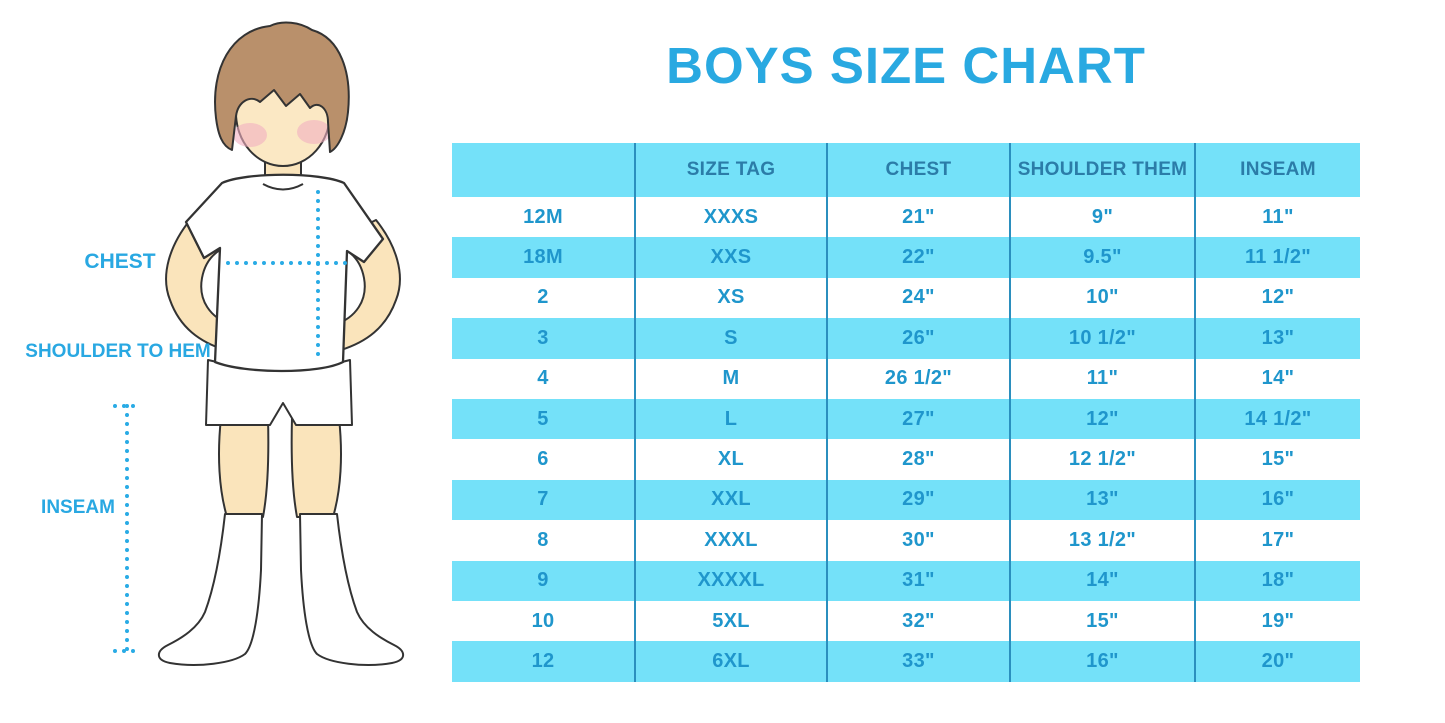 This screenshot has width=1445, height=723. What do you see at coordinates (1277, 419) in the screenshot?
I see `table-cell: 14 1/2"` at bounding box center [1277, 419].